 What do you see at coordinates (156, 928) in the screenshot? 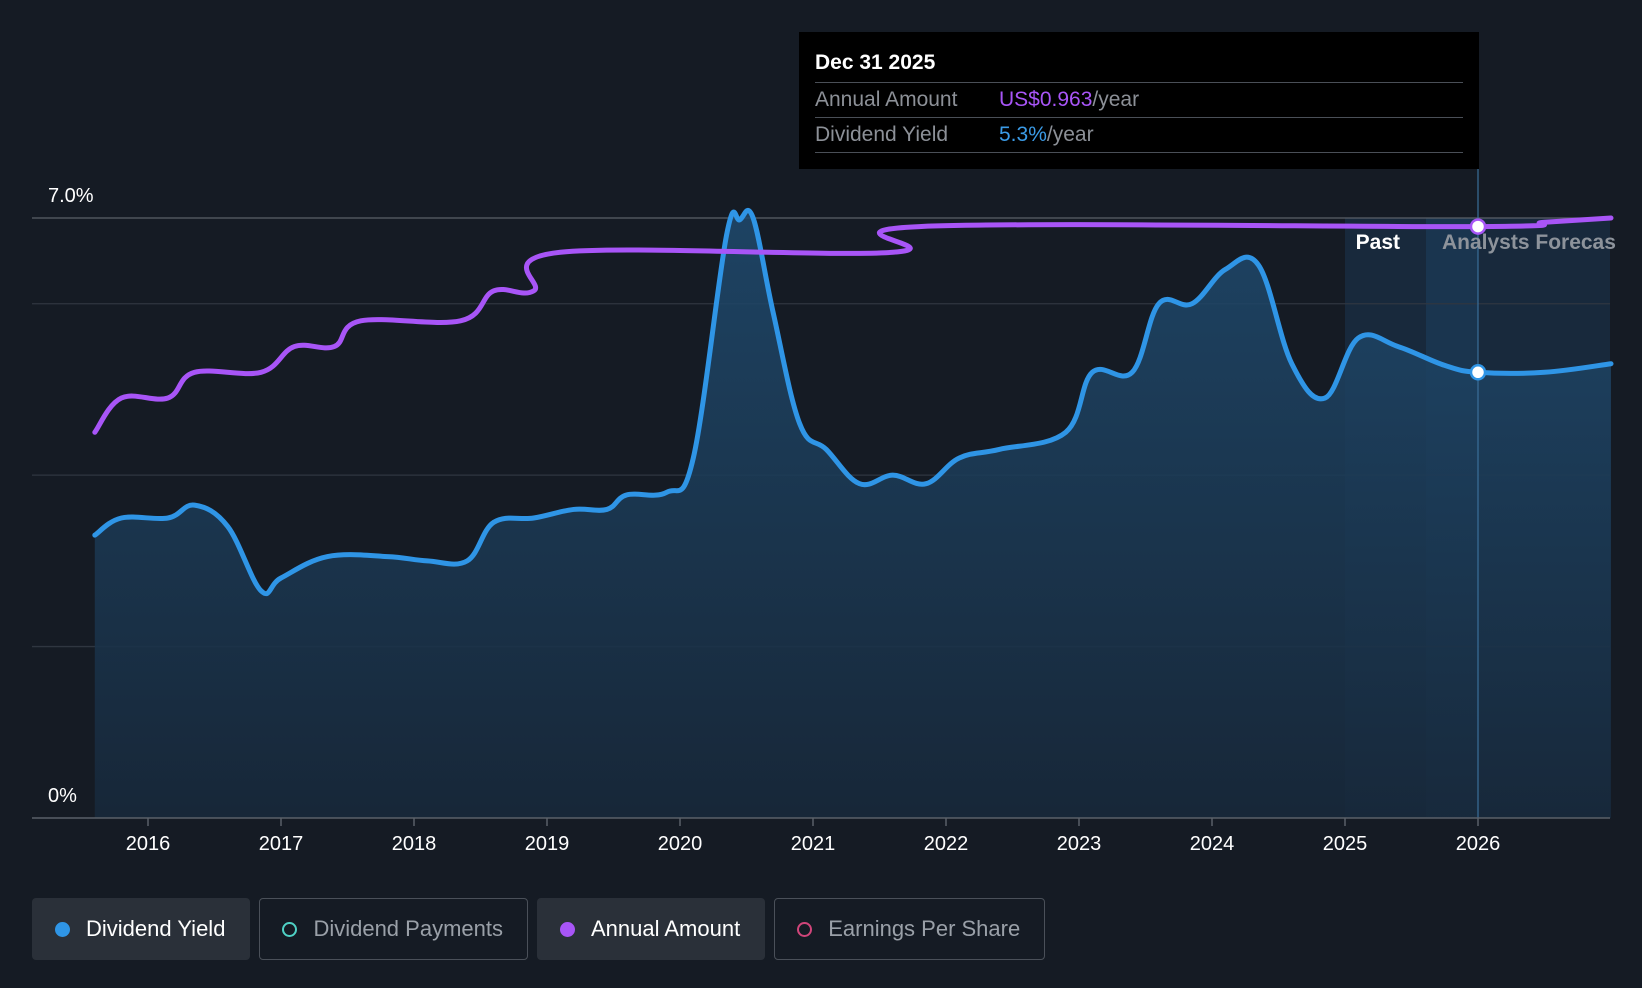
I see `legend-label: Dividend Yield` at bounding box center [156, 928].